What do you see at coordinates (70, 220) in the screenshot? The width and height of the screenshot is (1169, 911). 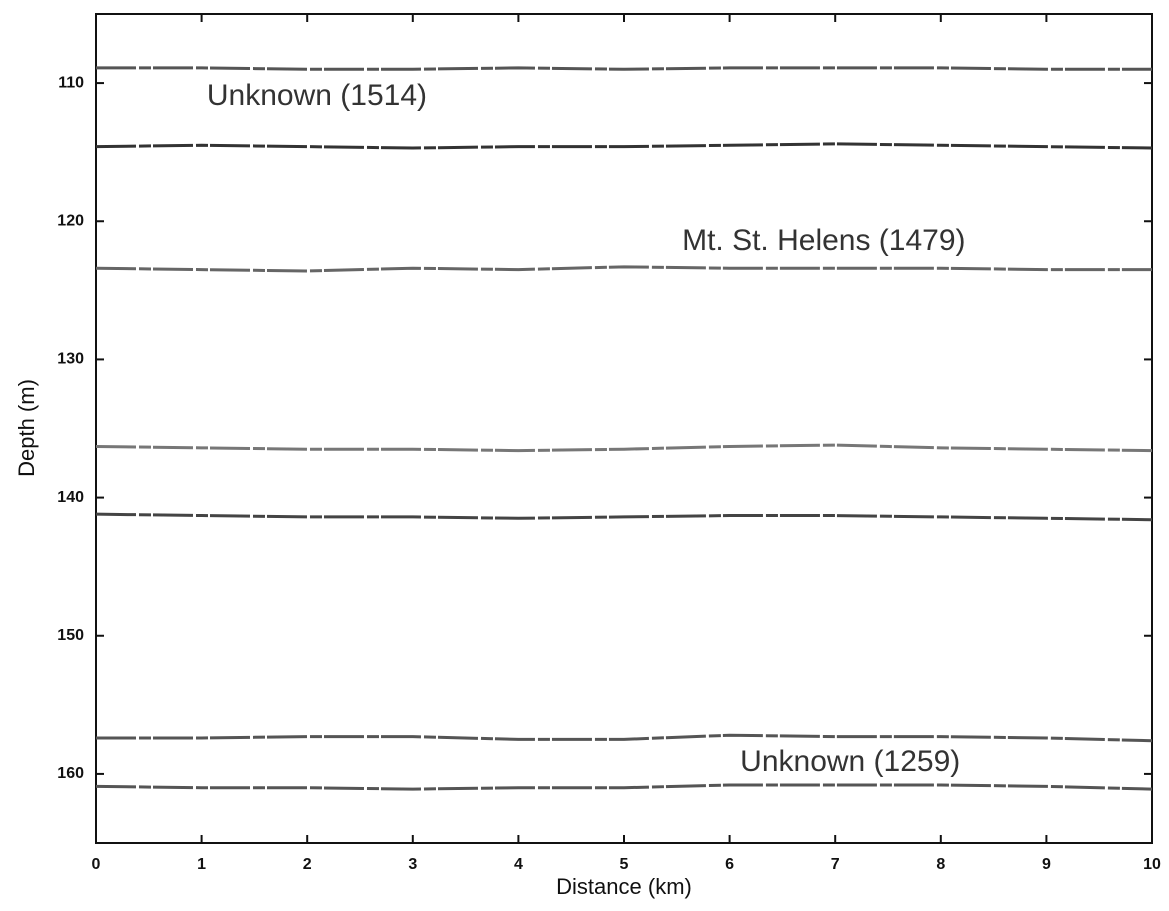 I see `y-tick-label: 120` at bounding box center [70, 220].